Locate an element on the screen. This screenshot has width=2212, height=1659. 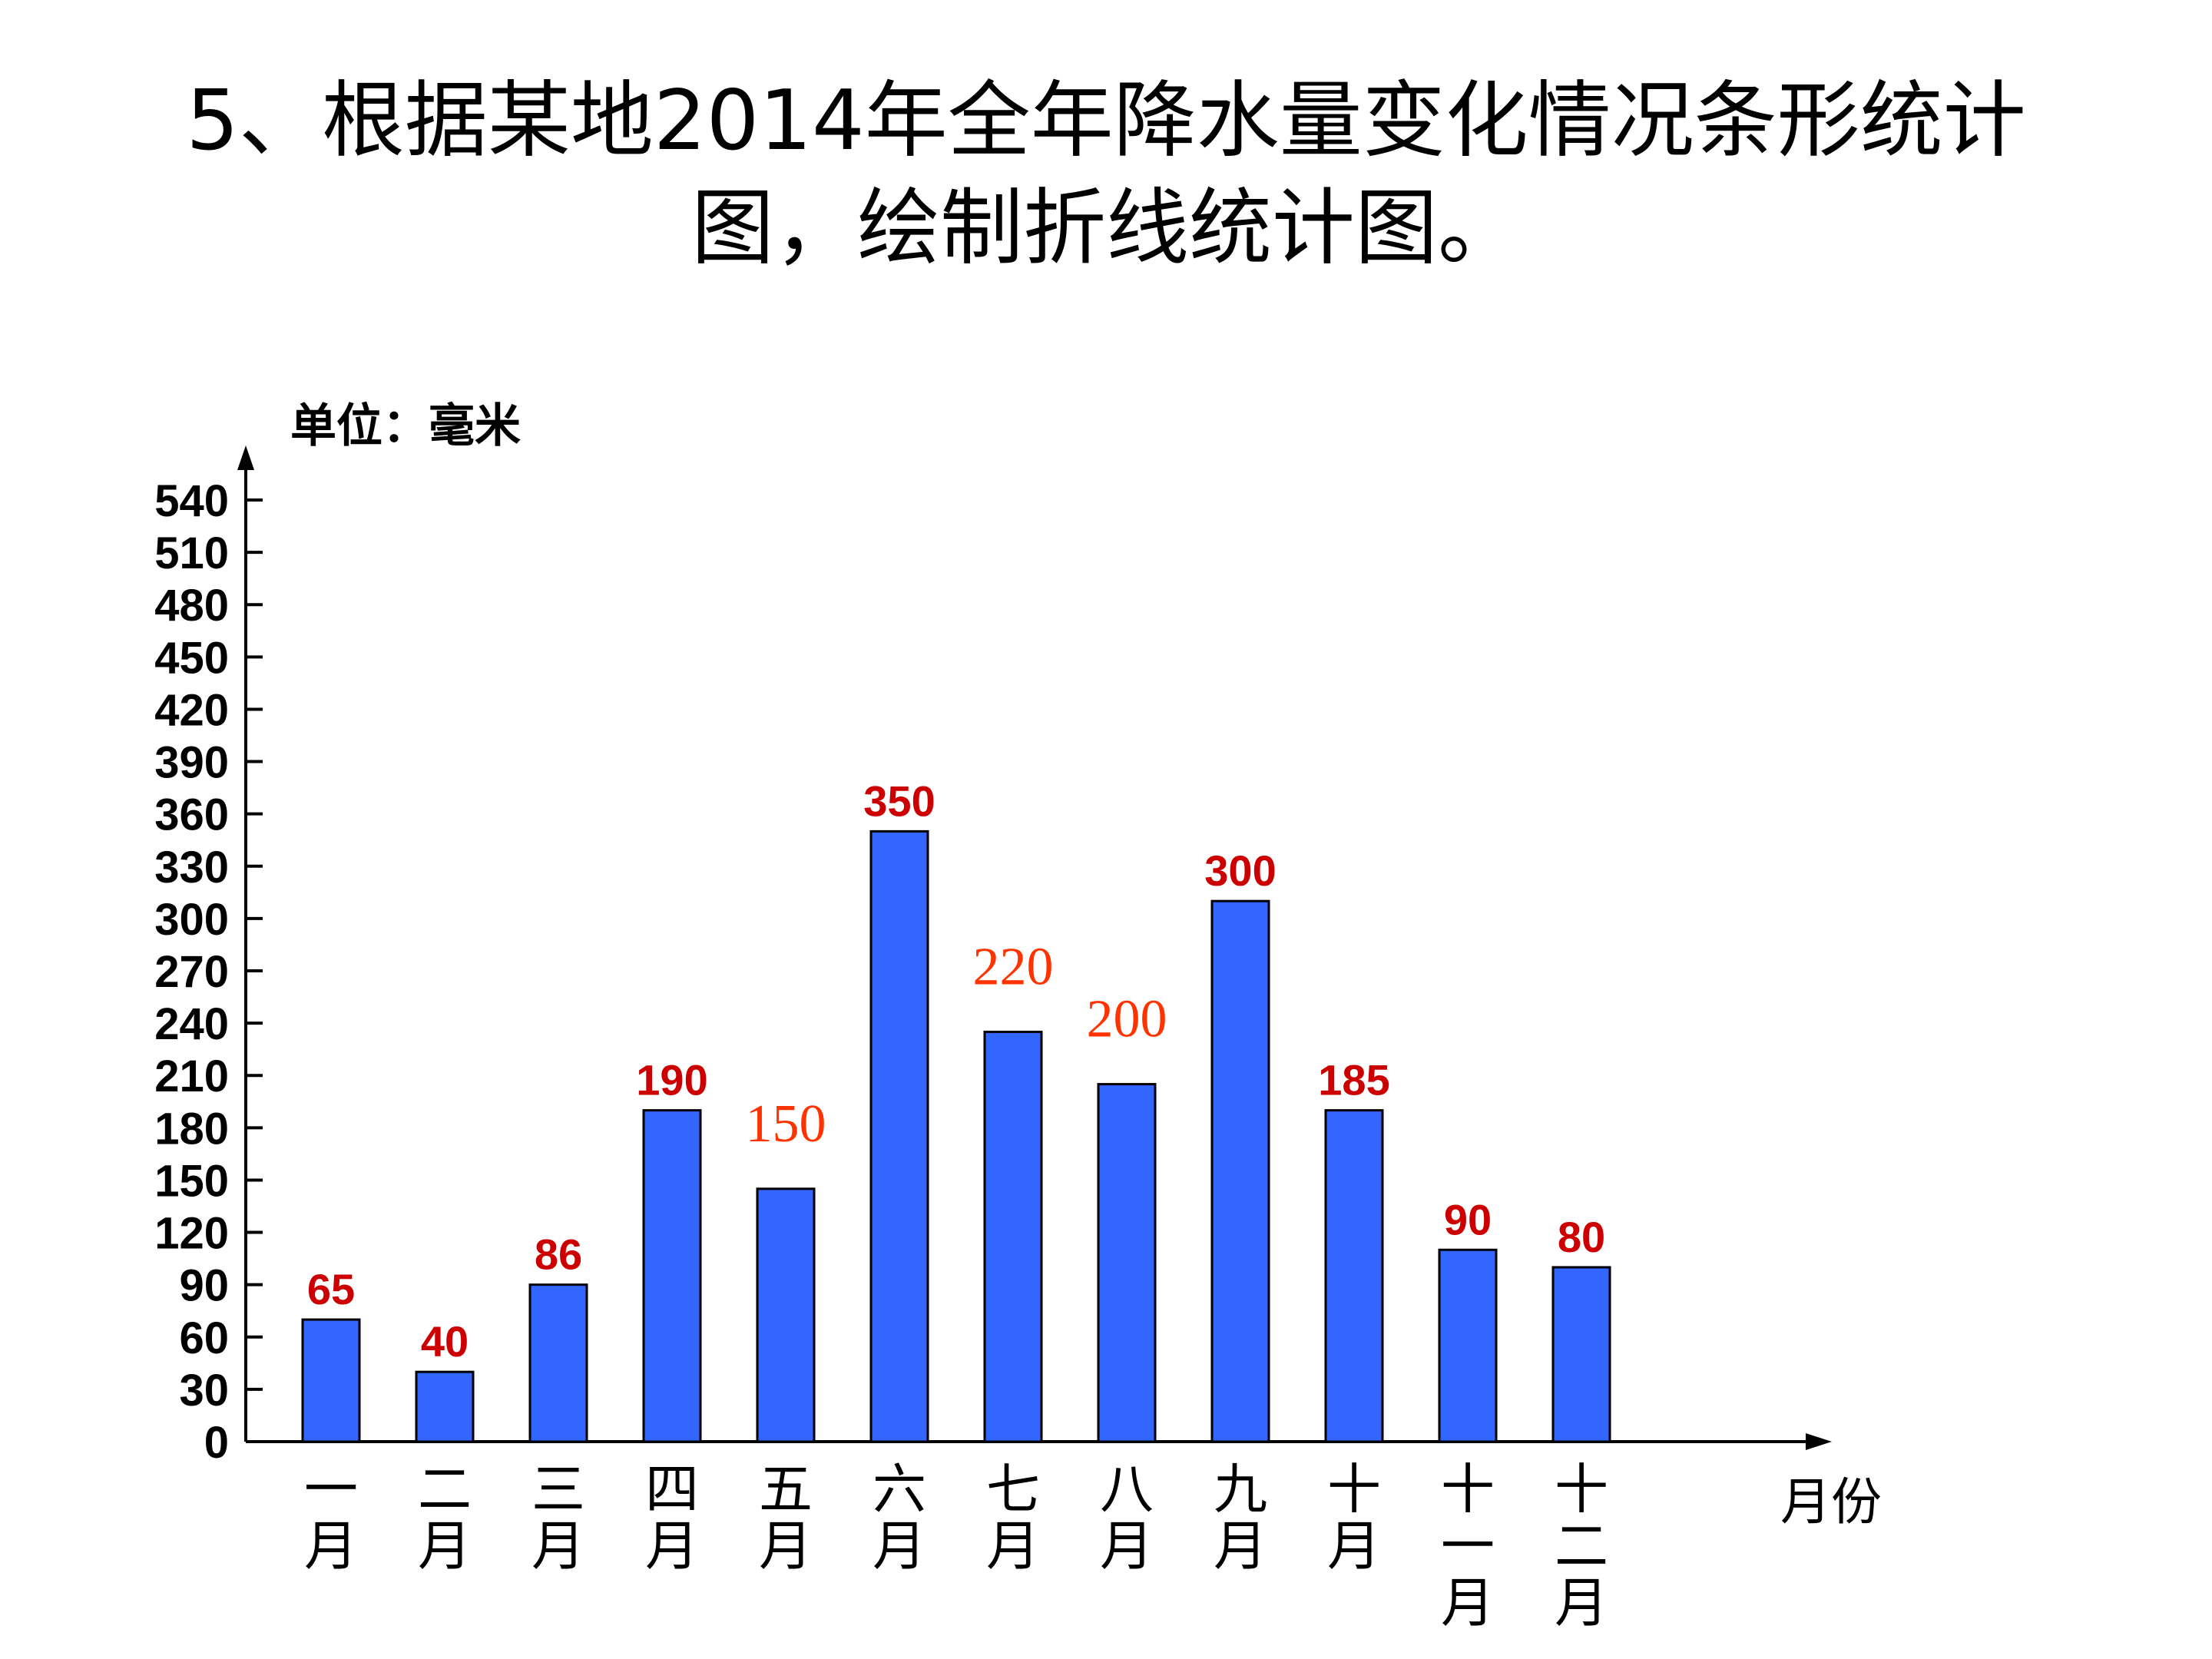
title-line-1: 5、根据某地2014年全年降水量变化情况条形统计 is located at coordinates (1106, 121).